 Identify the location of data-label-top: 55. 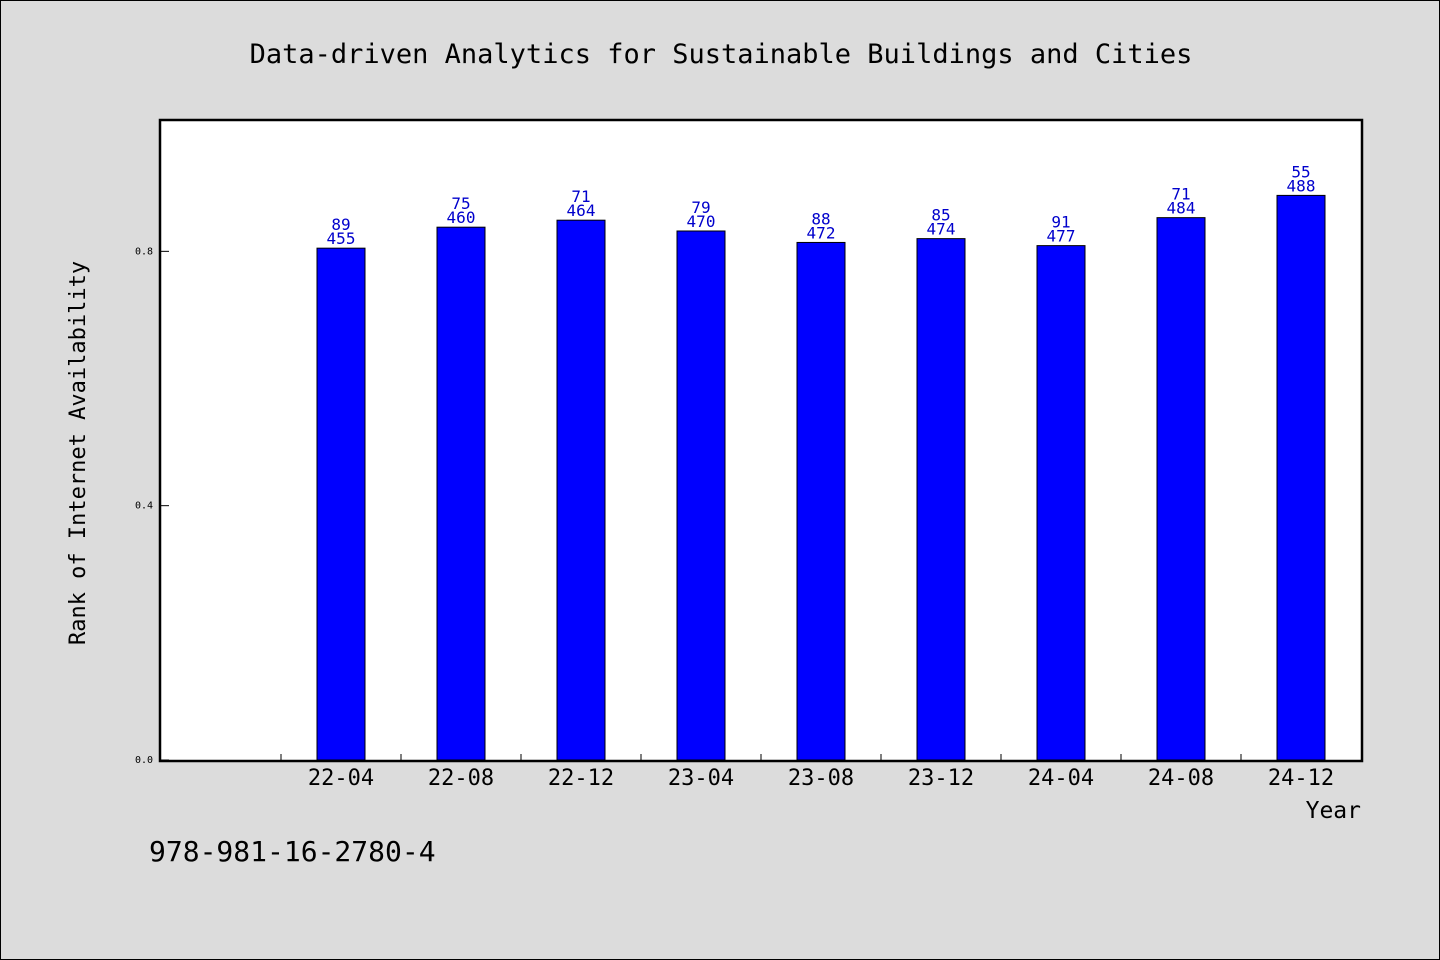
(1300, 171).